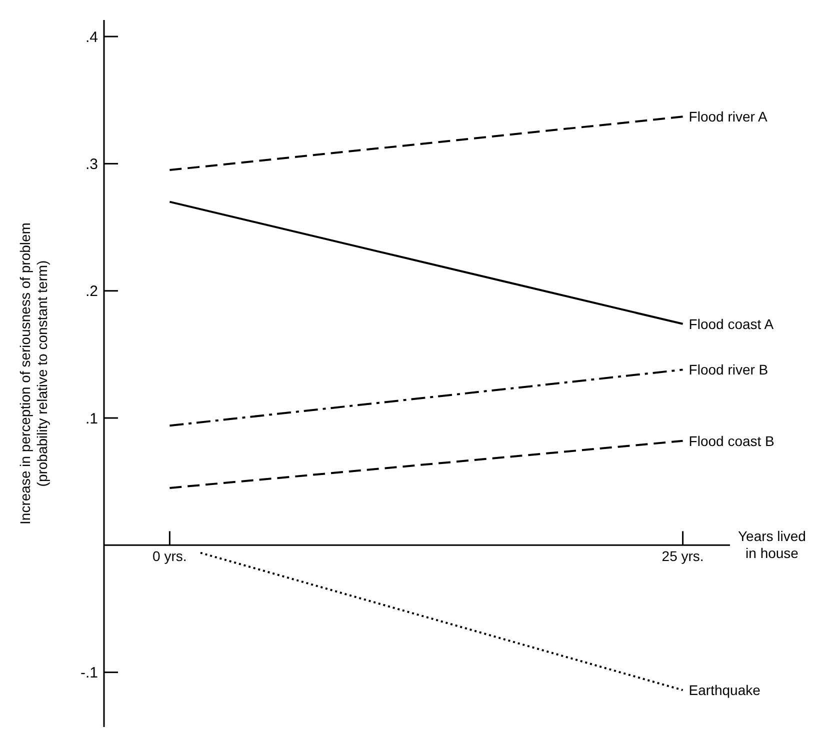  What do you see at coordinates (91, 37) in the screenshot?
I see `y-tick-label: .4` at bounding box center [91, 37].